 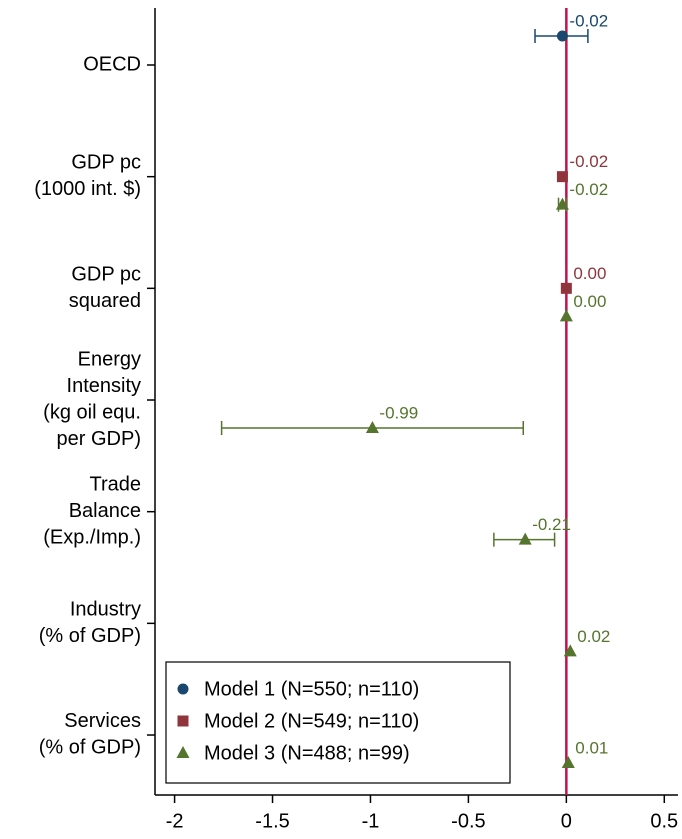 What do you see at coordinates (102, 721) in the screenshot?
I see `y-tick-label: Services` at bounding box center [102, 721].